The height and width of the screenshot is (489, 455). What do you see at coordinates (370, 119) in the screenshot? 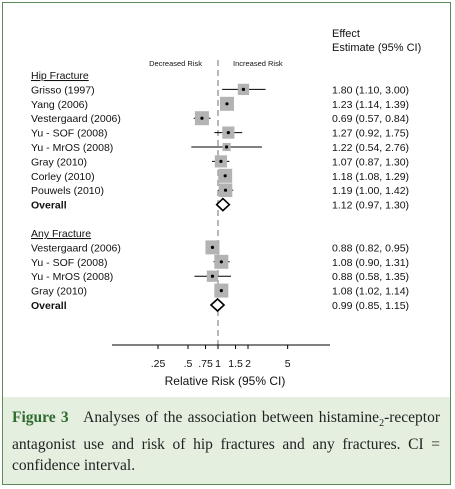
I see `study-estimate-text: 0.69 (0.57, 0.84)` at bounding box center [370, 119].